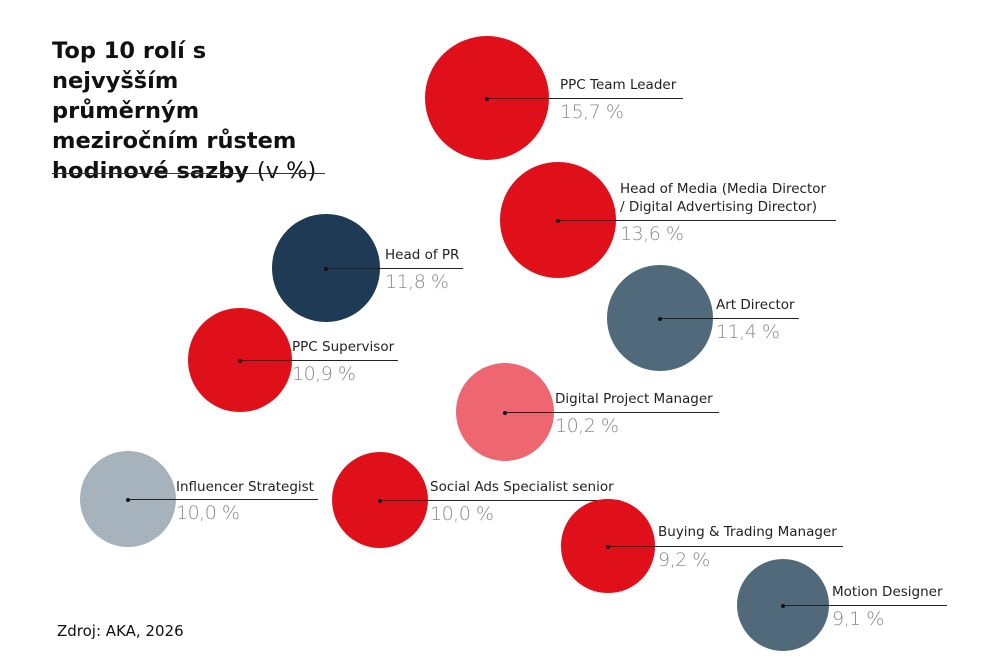 The image size is (1000, 665). What do you see at coordinates (858, 619) in the screenshot?
I see `bubble-value: 9,1 %` at bounding box center [858, 619].